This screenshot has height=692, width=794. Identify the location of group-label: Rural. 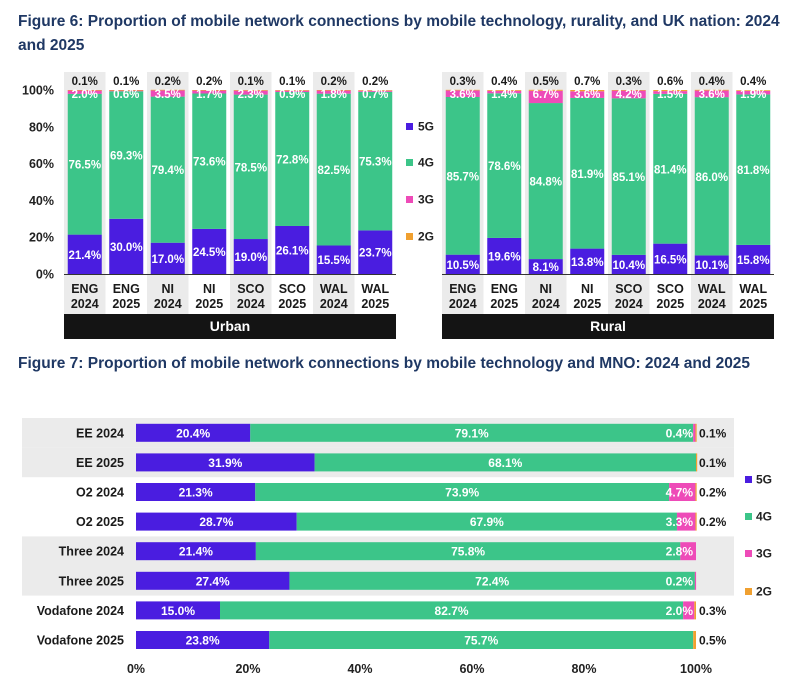
(608, 326).